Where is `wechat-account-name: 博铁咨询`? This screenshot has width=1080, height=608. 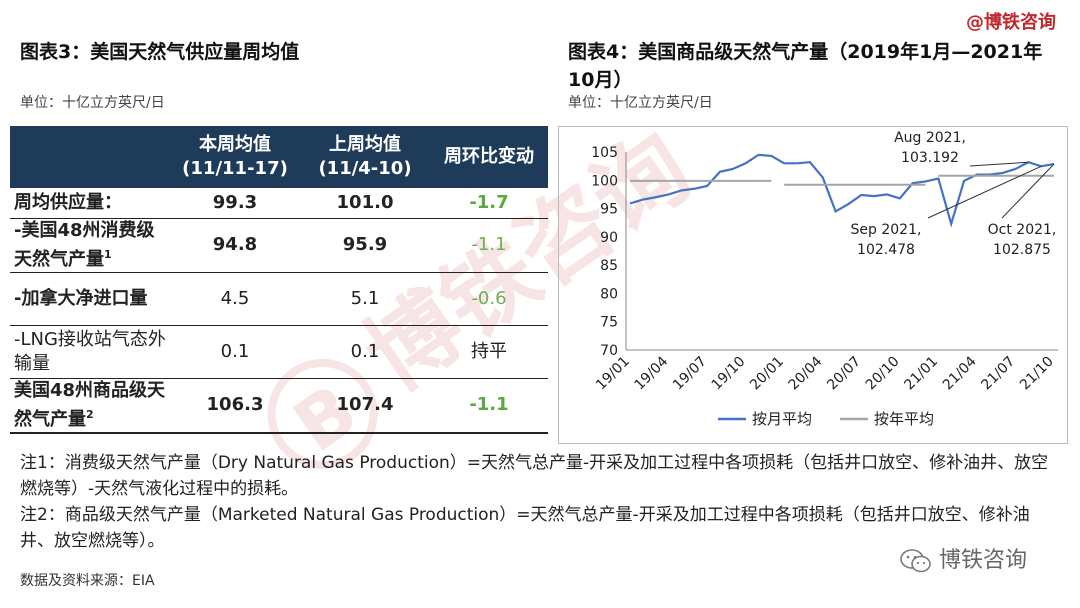 wechat-account-name: 博铁咨询 is located at coordinates (983, 560).